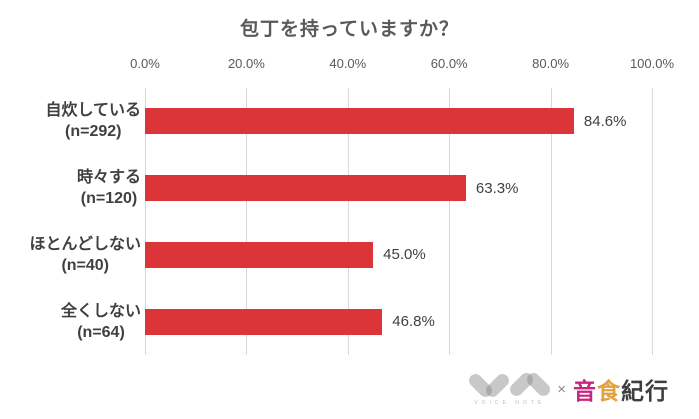 The height and width of the screenshot is (419, 699). Describe the element at coordinates (108, 188) in the screenshot. I see `category-label: 時々する (n=120)` at that location.